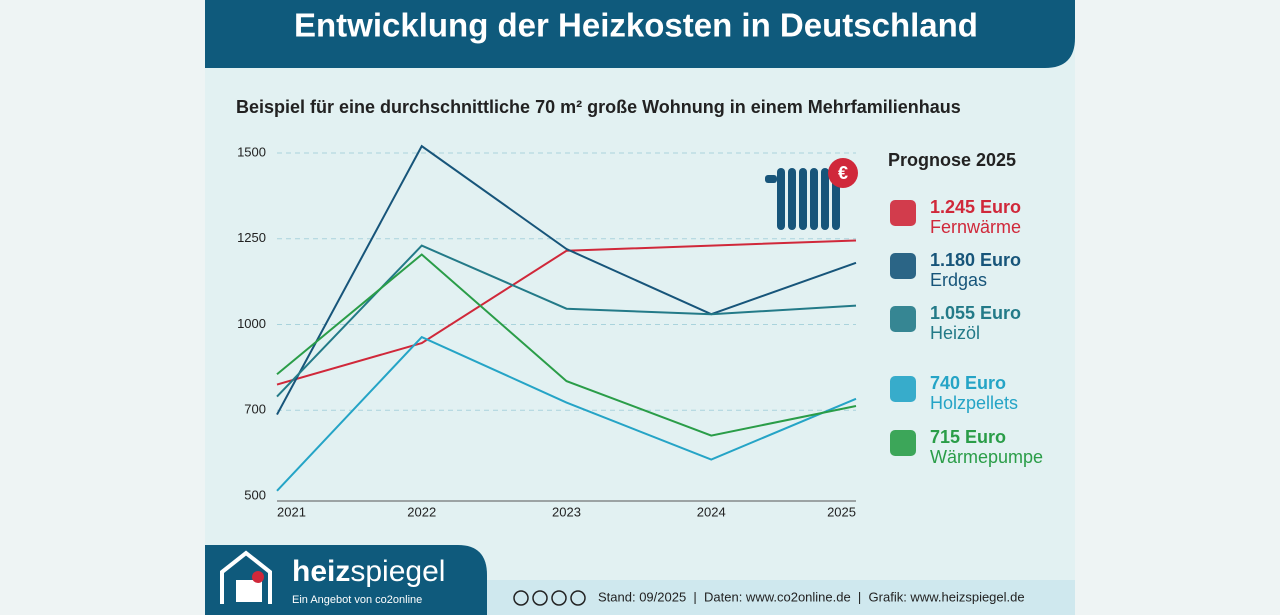 The height and width of the screenshot is (615, 1280). What do you see at coordinates (975, 207) in the screenshot?
I see `legend-value: 1.245 Euro` at bounding box center [975, 207].